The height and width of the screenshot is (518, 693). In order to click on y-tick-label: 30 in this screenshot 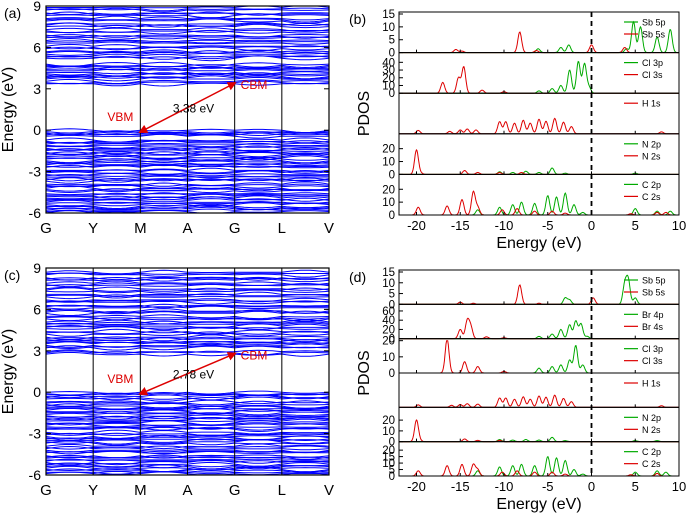, I will do `click(388, 71)`.